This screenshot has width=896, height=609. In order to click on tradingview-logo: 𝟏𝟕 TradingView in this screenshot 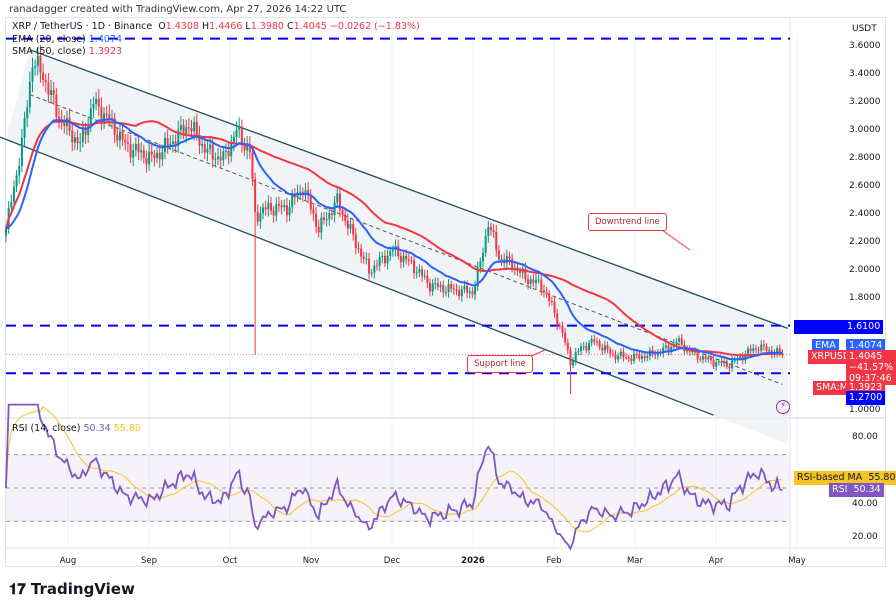, I will do `click(72, 589)`.